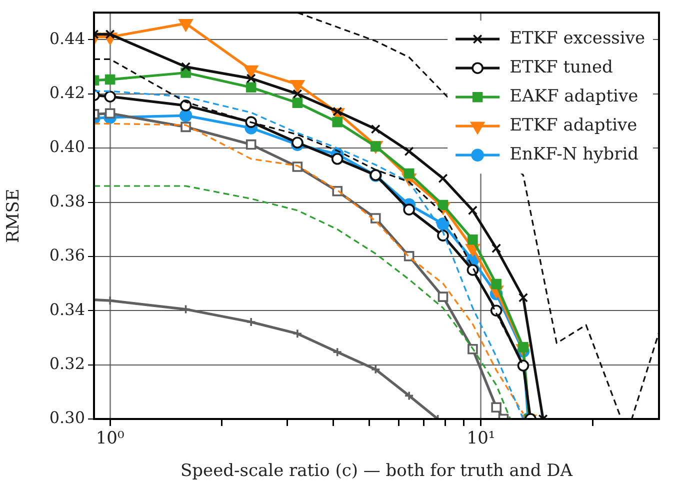 This screenshot has height=486, width=680. What do you see at coordinates (67, 92) in the screenshot?
I see `y-tick-label: 0.42` at bounding box center [67, 92].